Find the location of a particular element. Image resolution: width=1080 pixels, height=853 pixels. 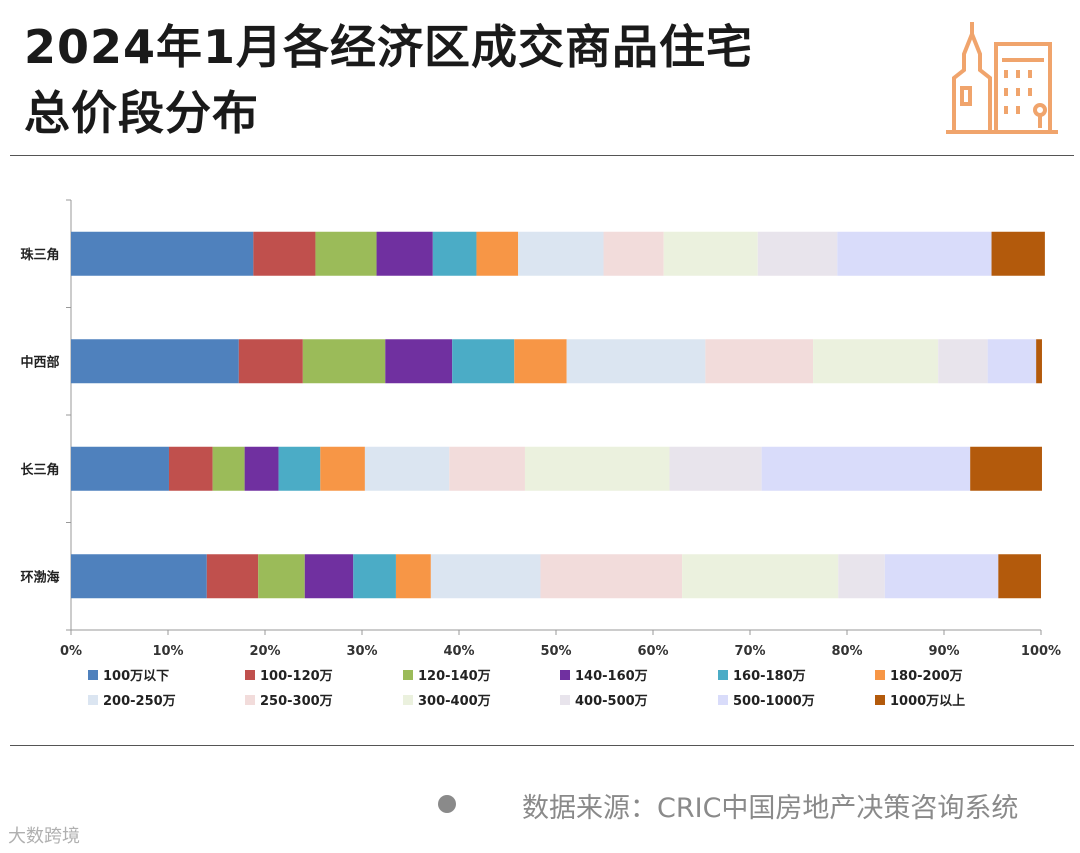

x-tick-label: 30% is located at coordinates (361, 651).